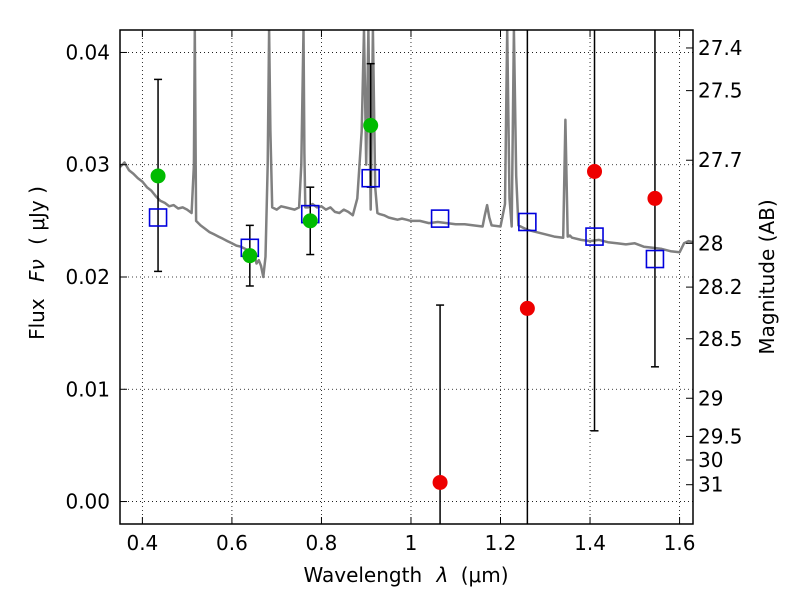  Describe the element at coordinates (720, 48) in the screenshot. I see `y-right-tick-label: 27.4` at that location.